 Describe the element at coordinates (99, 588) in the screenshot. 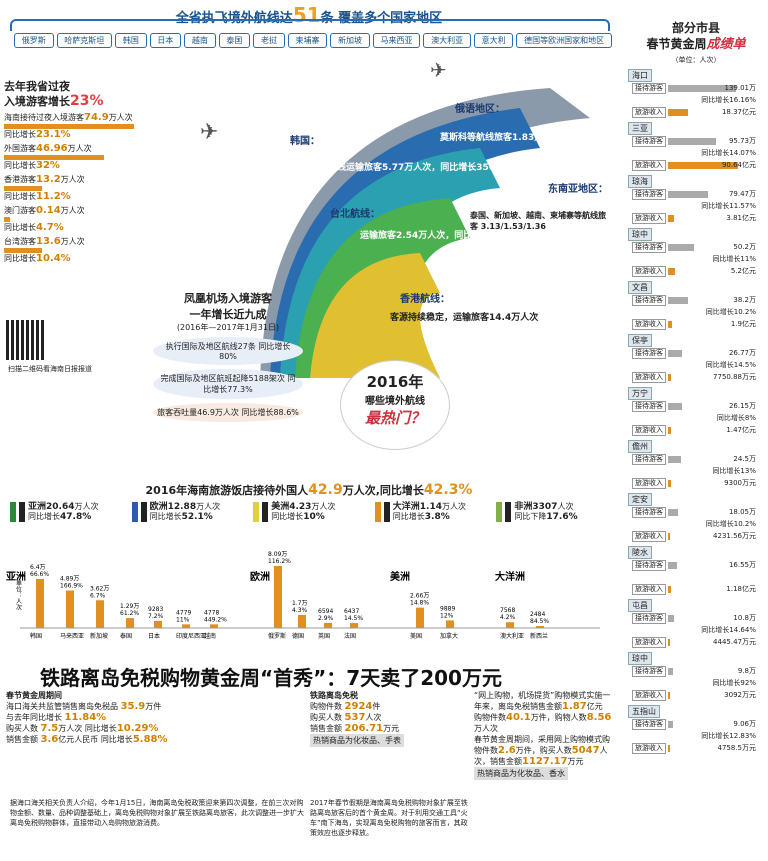

I see `bar-value-label: 3.62万` at that location.